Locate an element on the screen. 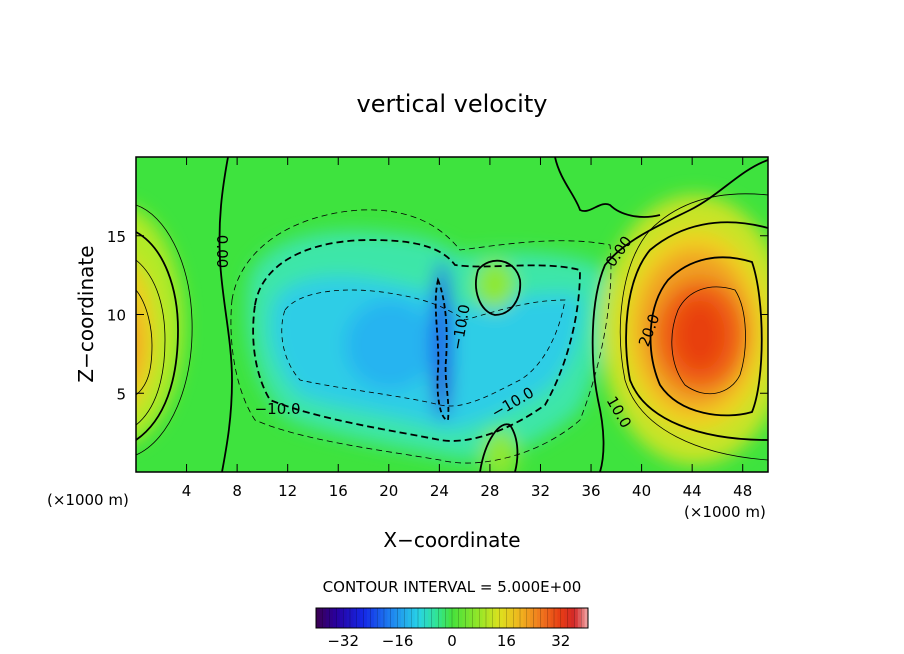 The width and height of the screenshot is (904, 654). colorbar is located at coordinates (452, 618).